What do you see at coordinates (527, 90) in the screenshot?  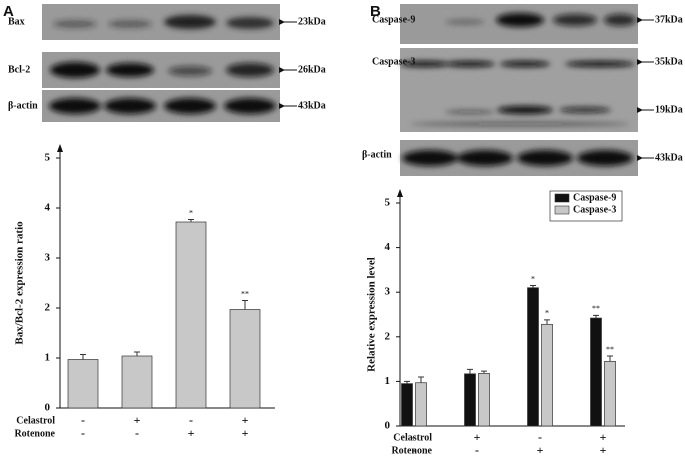 I see `blot-b` at bounding box center [527, 90].